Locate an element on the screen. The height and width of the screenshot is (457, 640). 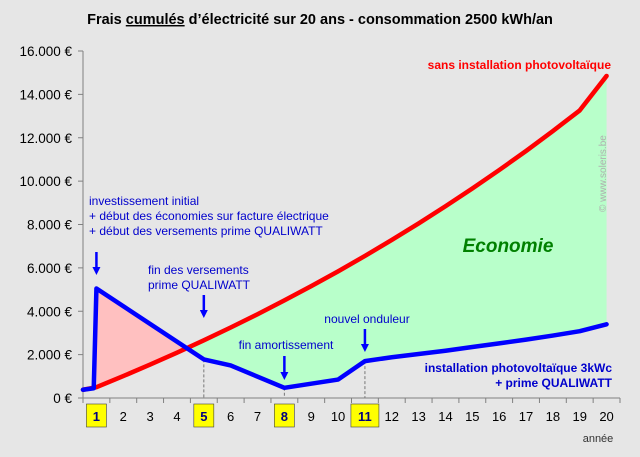
x-tick-label: 1 is located at coordinates (96, 416).